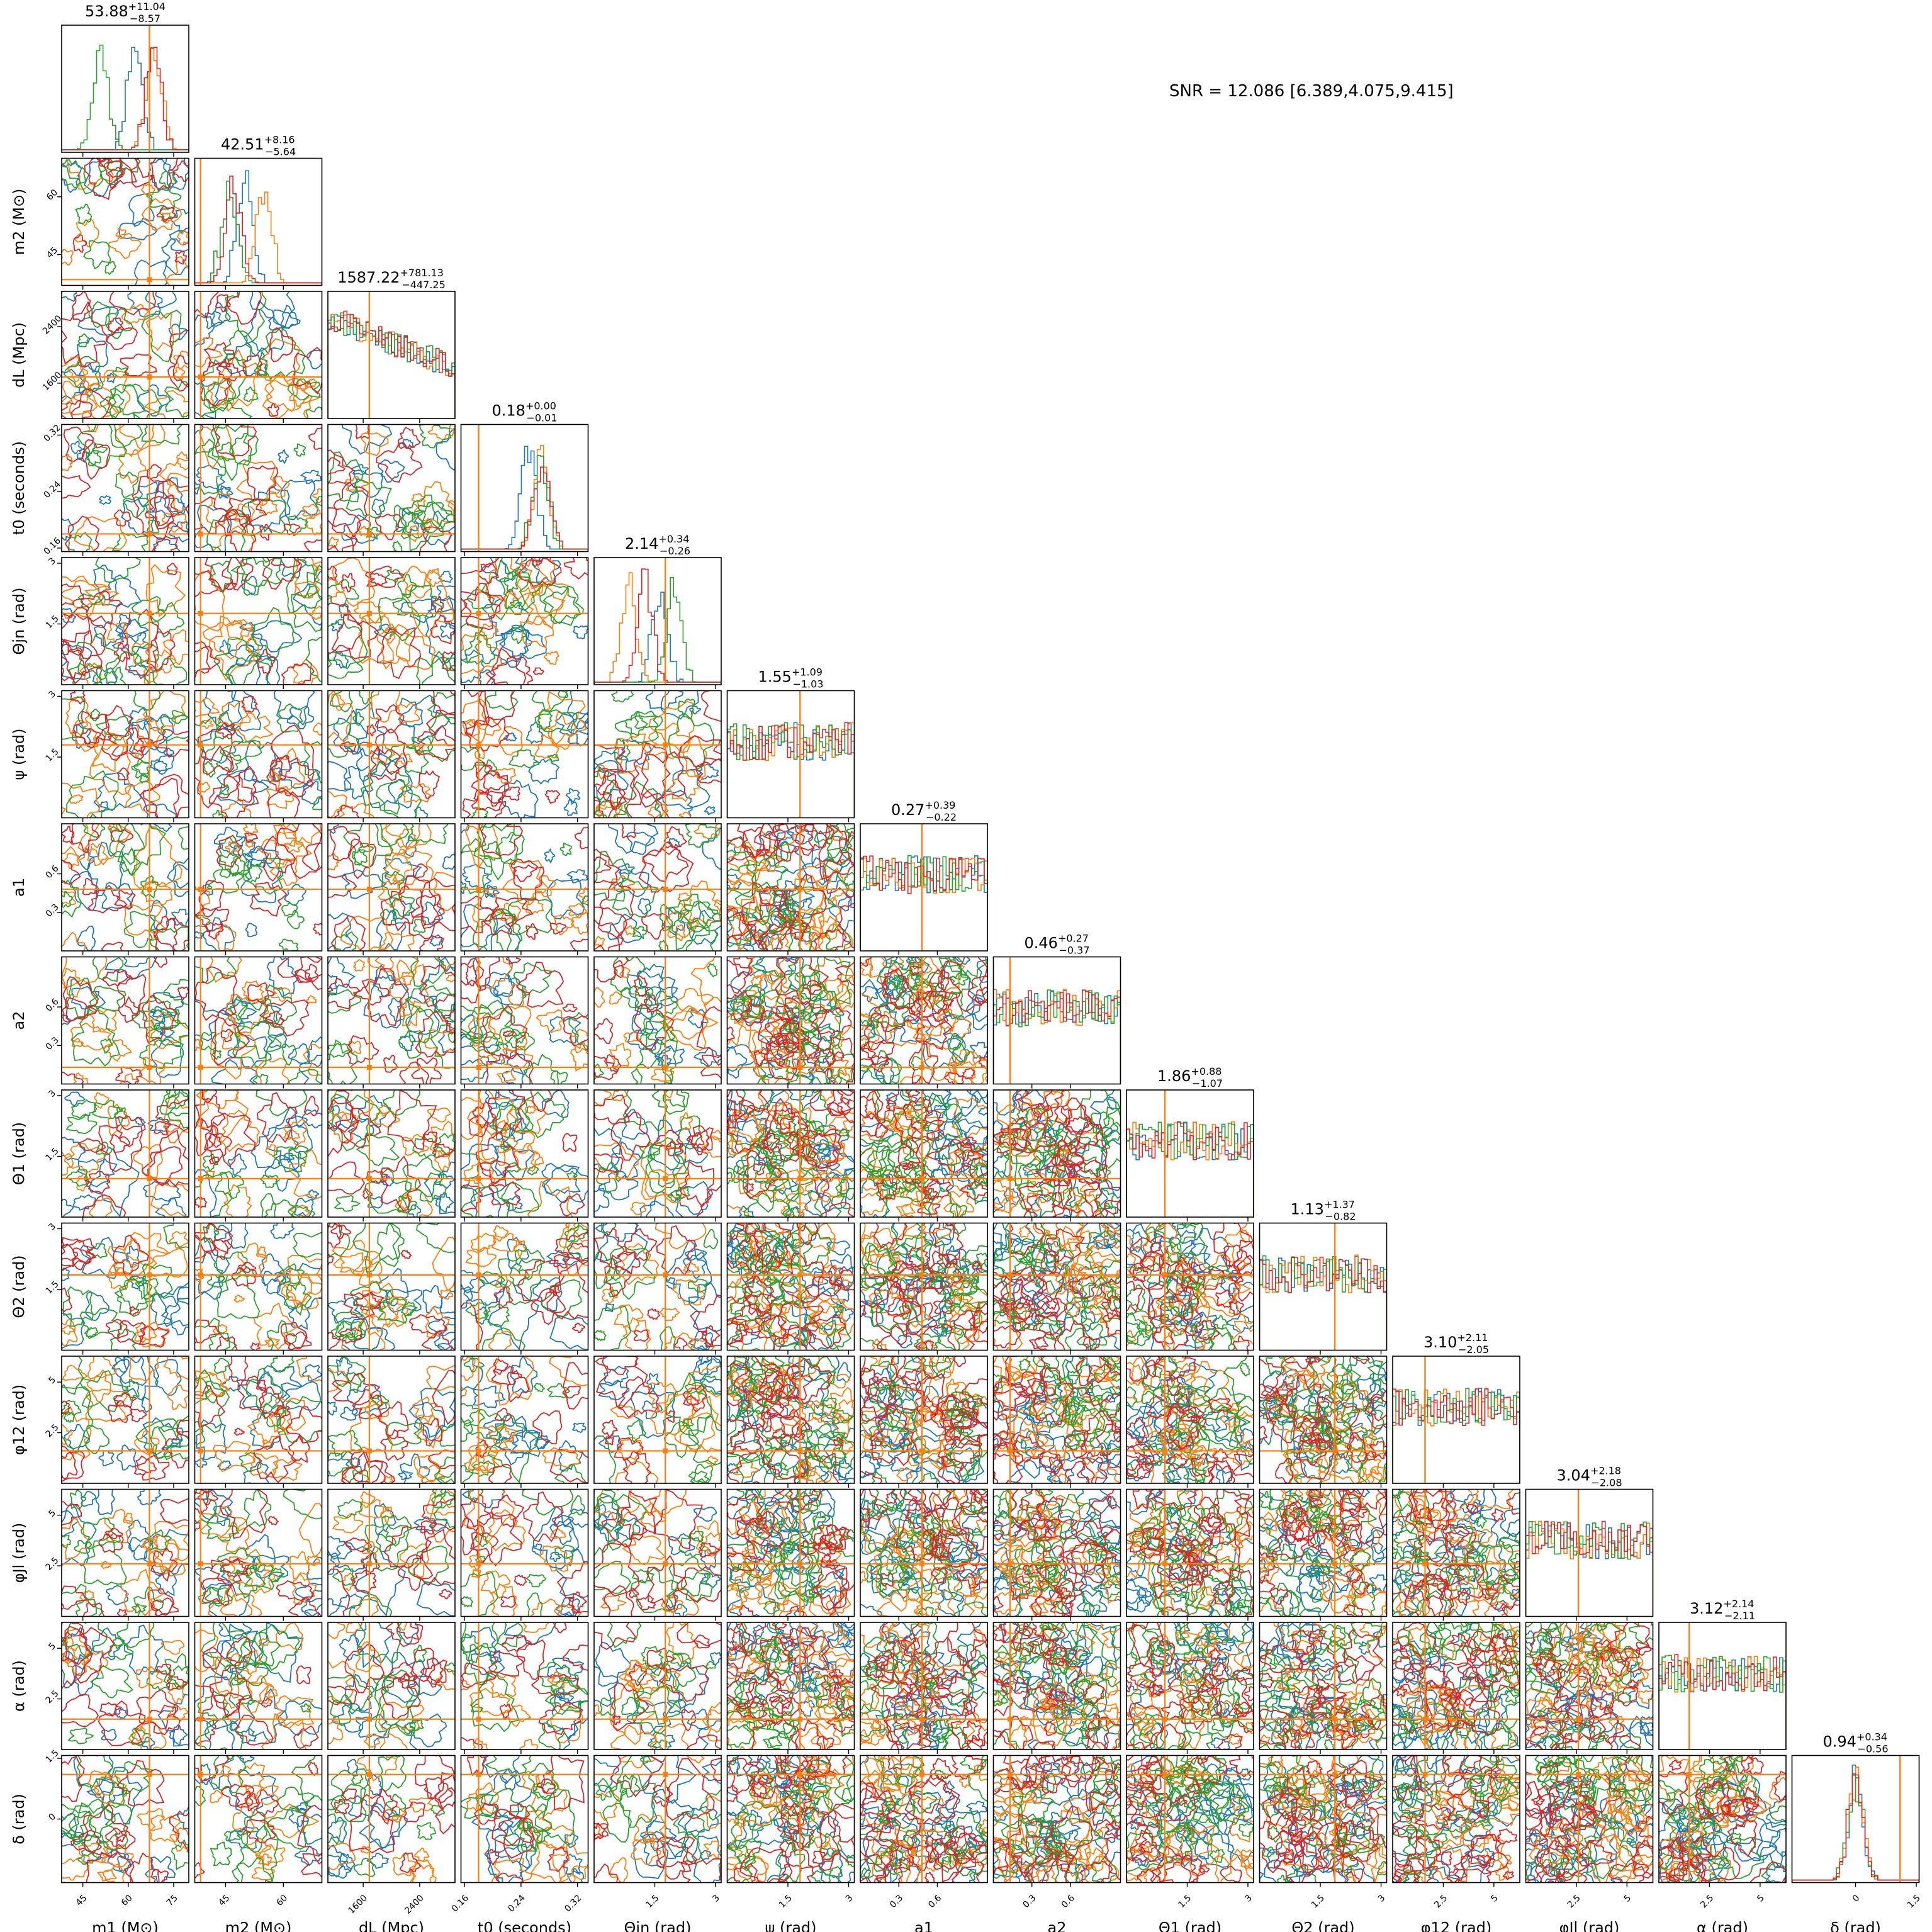  What do you see at coordinates (52, 1696) in the screenshot?
I see `y-tick-label: 2.5` at bounding box center [52, 1696].